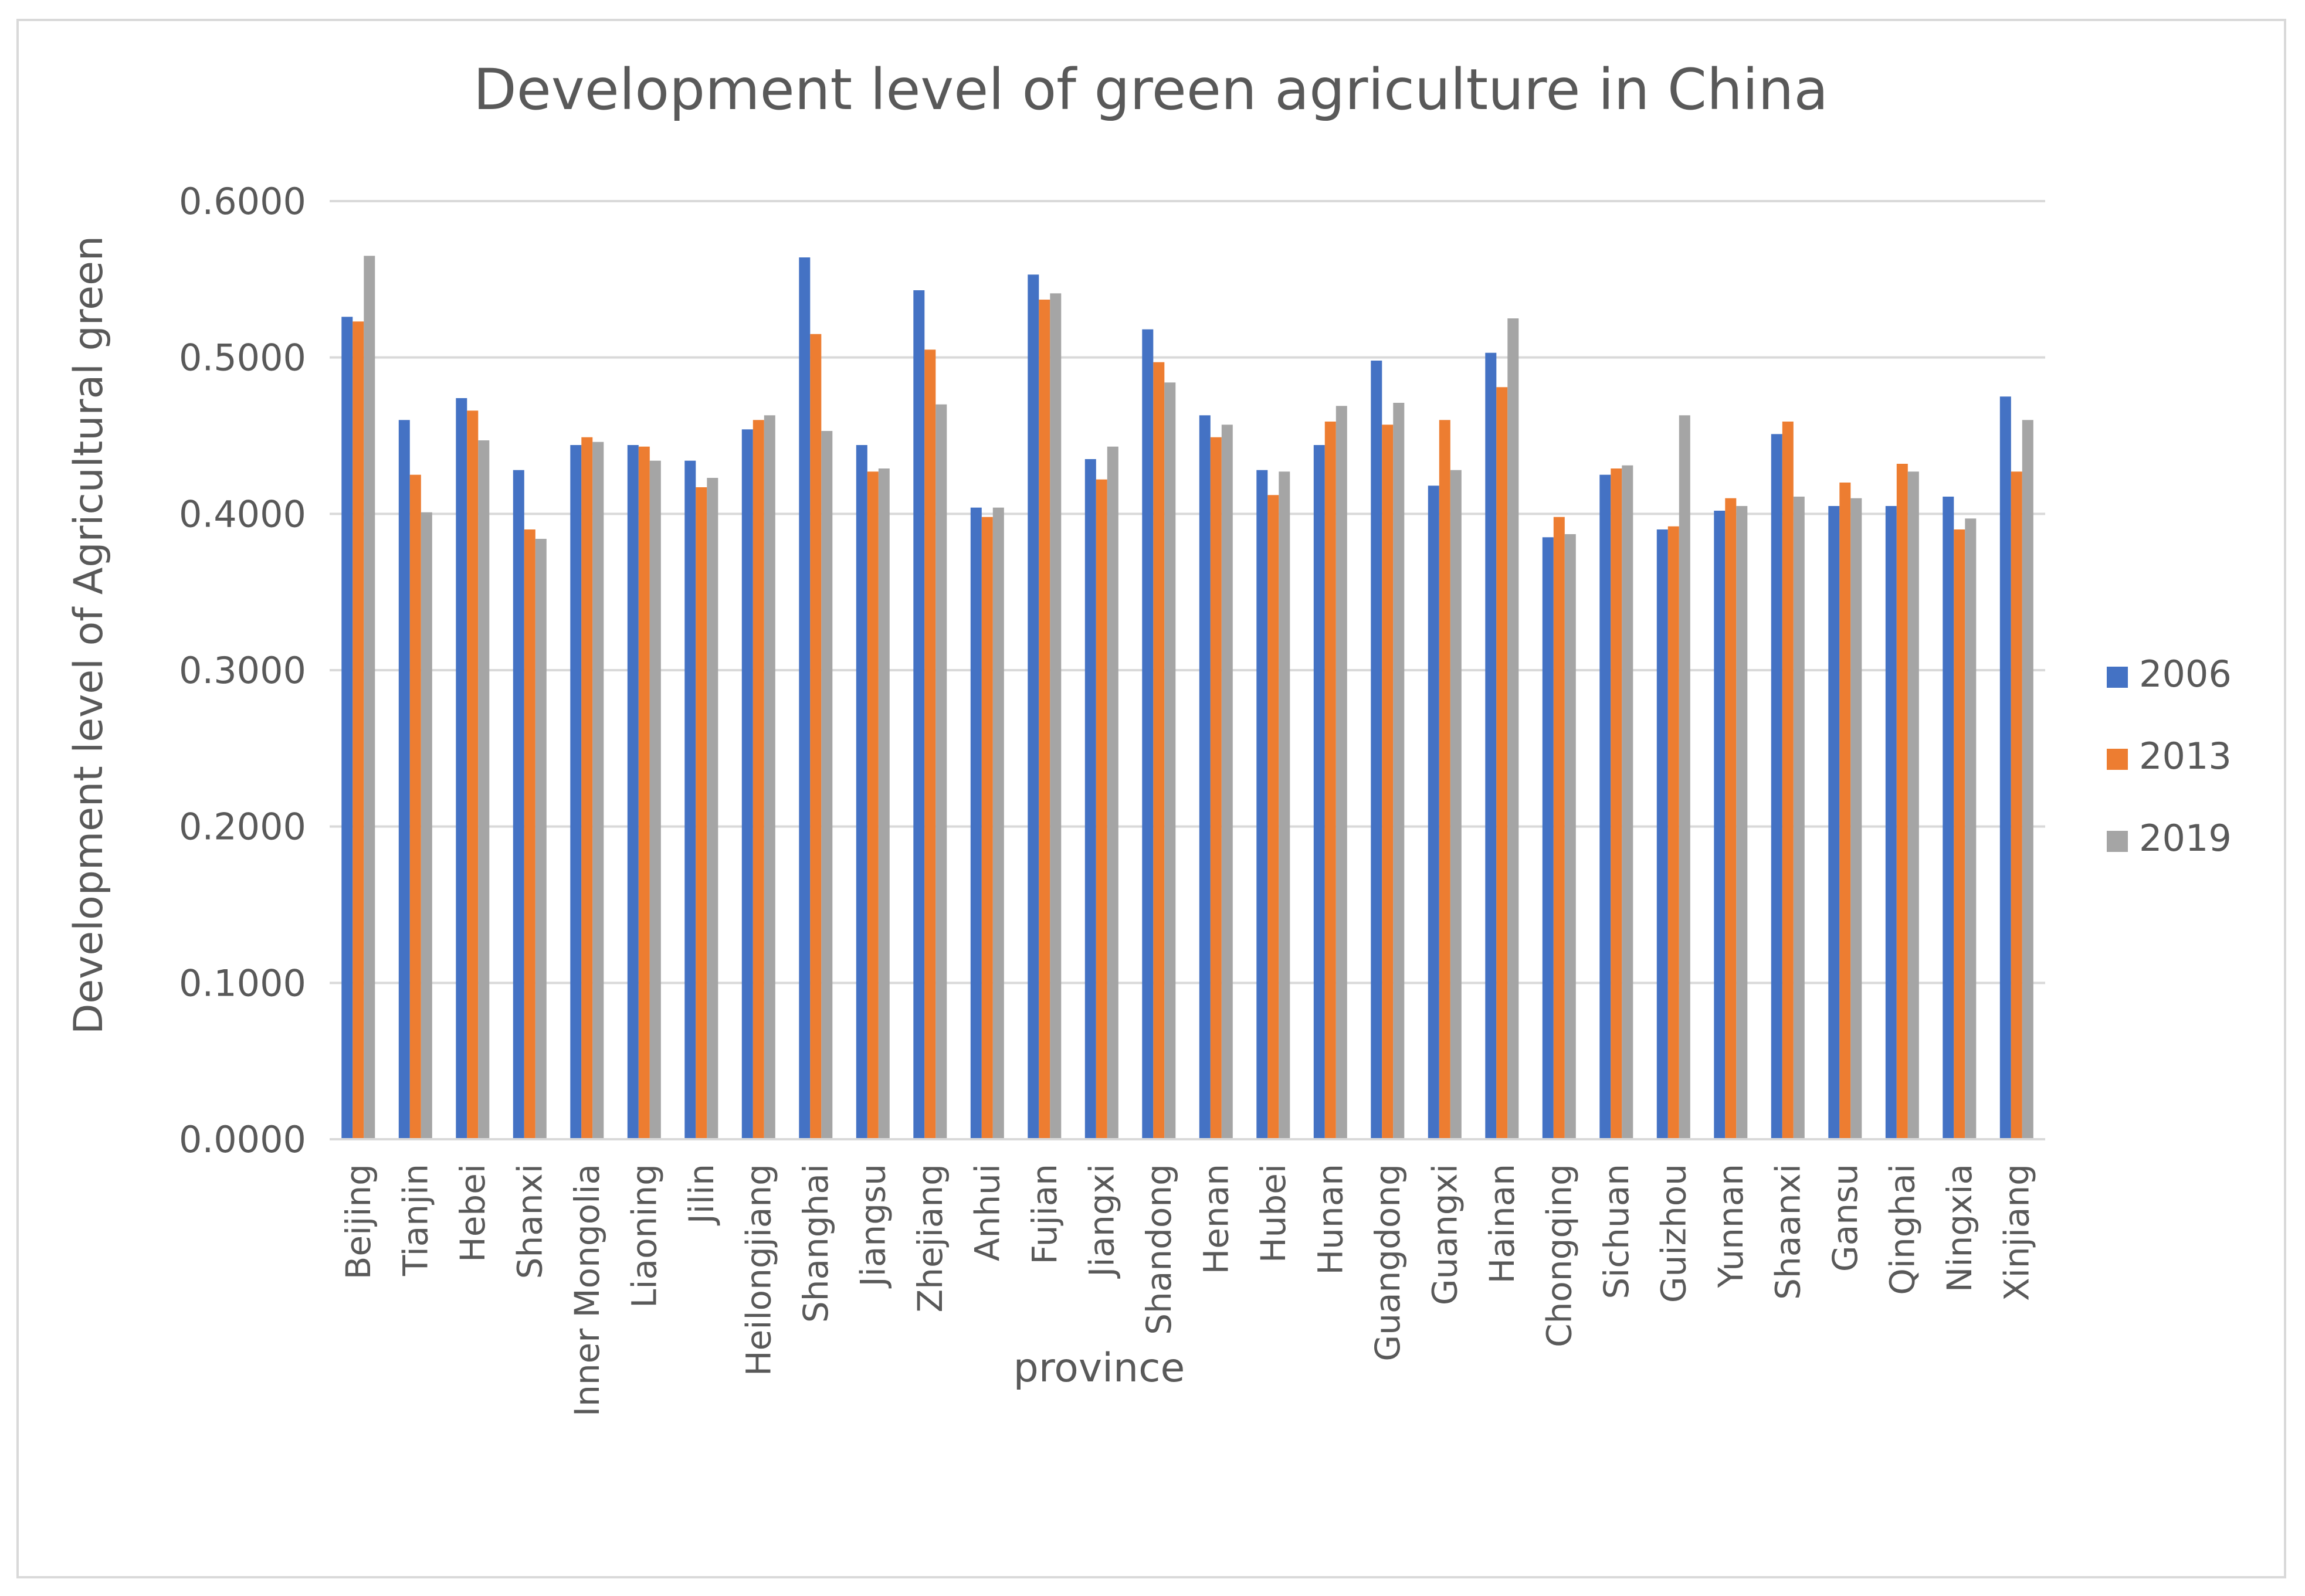  I want to click on bar-xinjiang-2019, so click(2027, 780).